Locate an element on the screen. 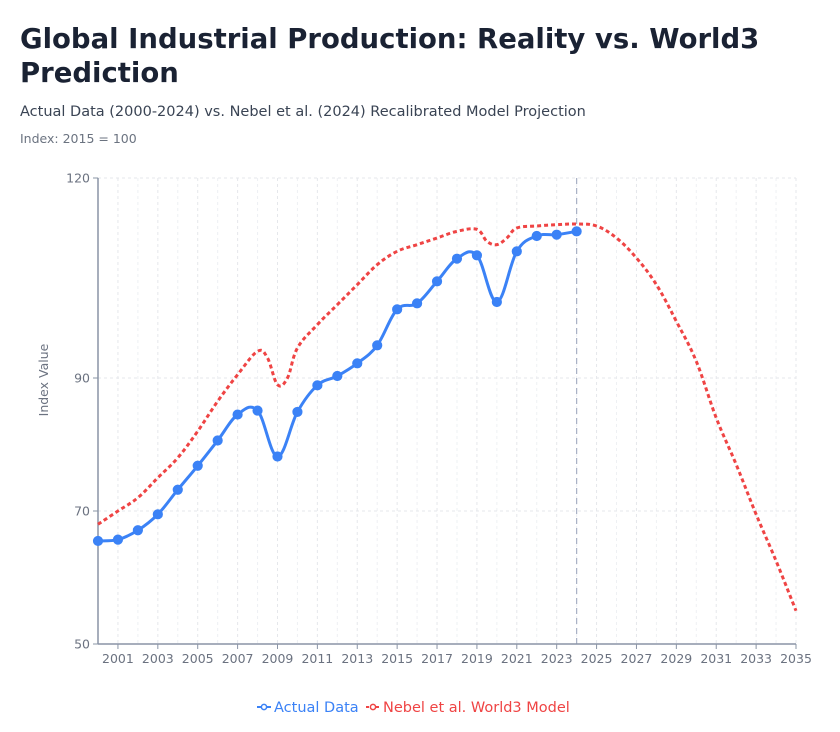 This screenshot has height=732, width=840. x-tick: 2009 is located at coordinates (278, 655).